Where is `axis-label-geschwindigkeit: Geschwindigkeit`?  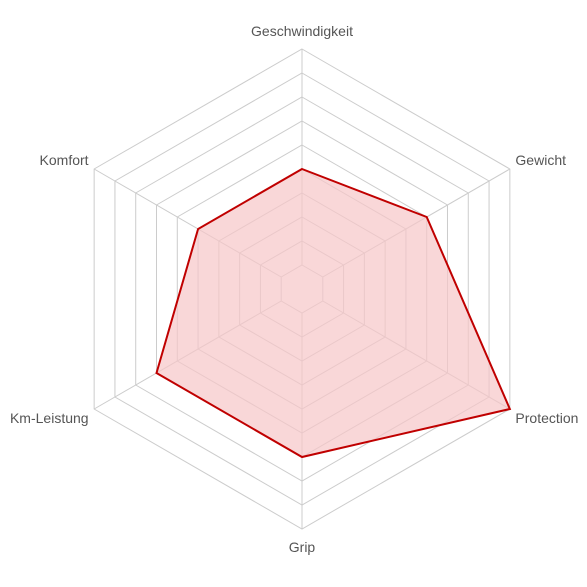
axis-label-geschwindigkeit: Geschwindigkeit is located at coordinates (302, 31).